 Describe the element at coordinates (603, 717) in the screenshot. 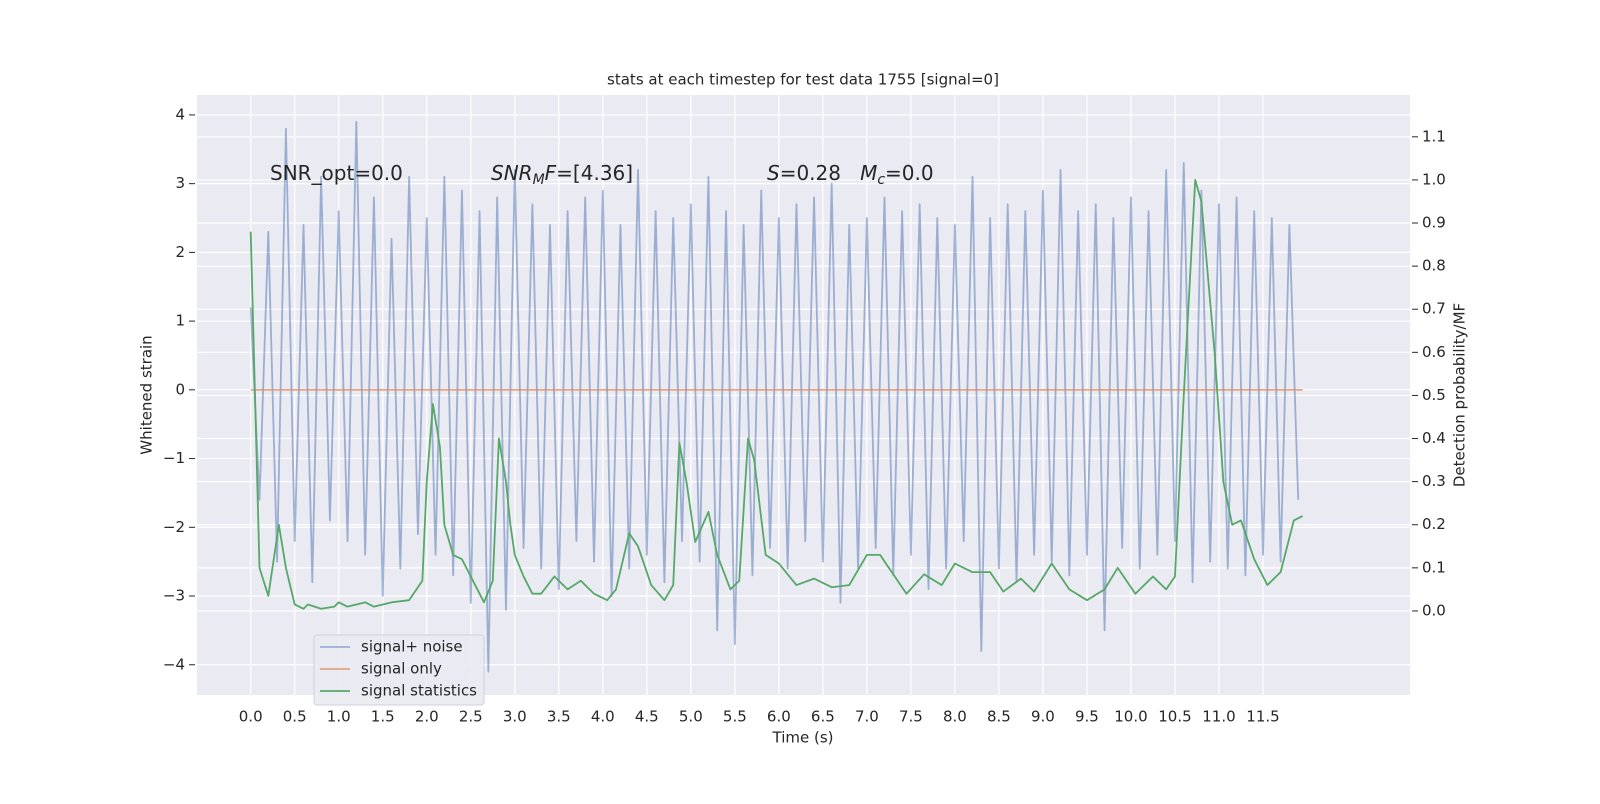

I see `x-tick-label: 4.0` at that location.